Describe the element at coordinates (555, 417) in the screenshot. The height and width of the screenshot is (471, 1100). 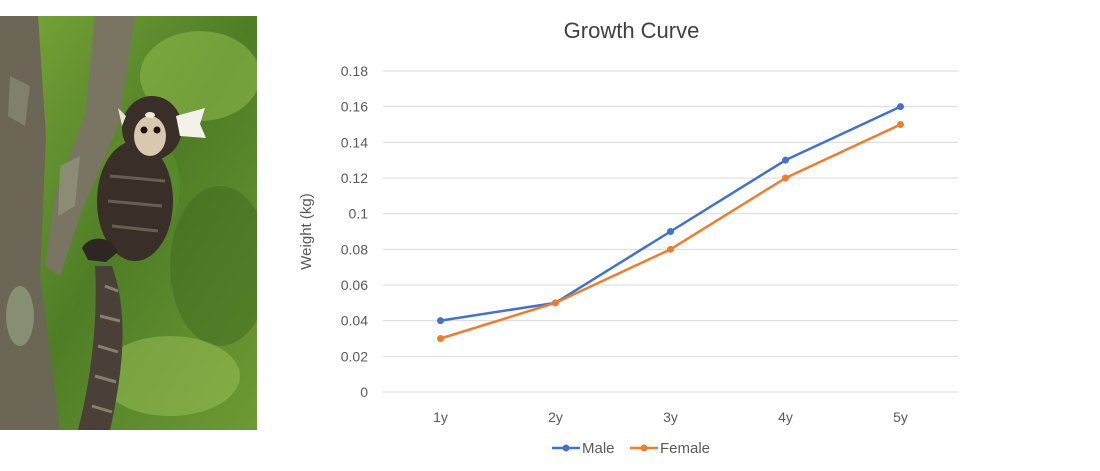
I see `x-tick-label: 2y` at that location.